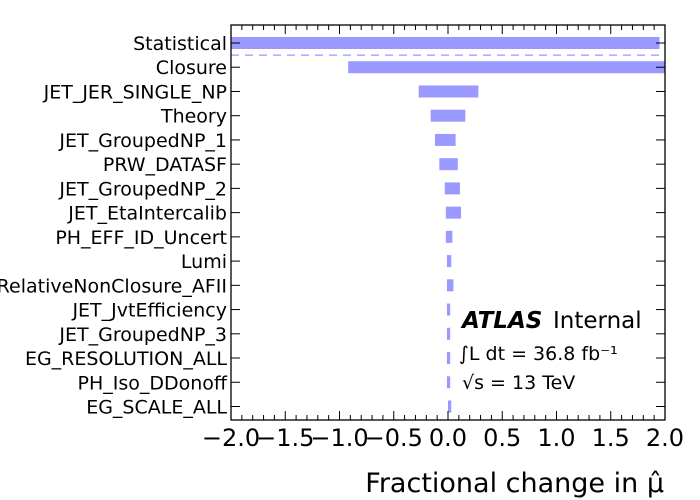  Describe the element at coordinates (180, 44) in the screenshot. I see `category-label-0: Statistical` at that location.